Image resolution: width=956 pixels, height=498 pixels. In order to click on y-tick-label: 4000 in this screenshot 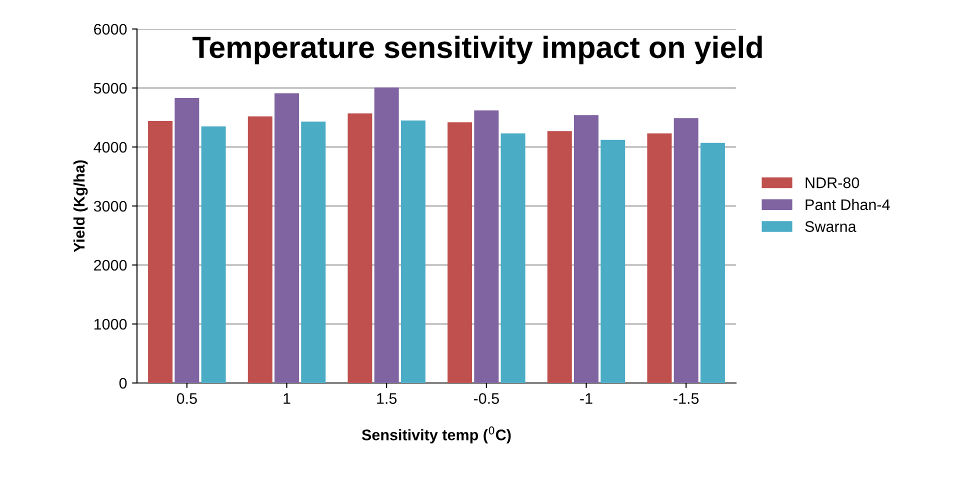, I will do `click(110, 147)`.